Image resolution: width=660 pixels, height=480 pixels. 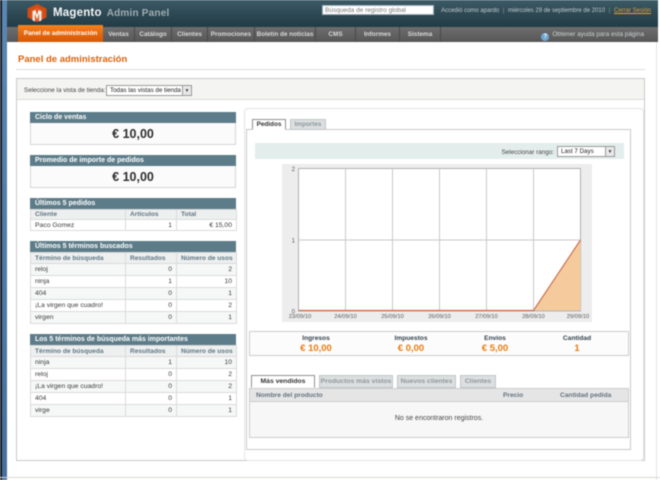 What do you see at coordinates (439, 317) in the screenshot?
I see `svg-text: 26/09/10` at bounding box center [439, 317].